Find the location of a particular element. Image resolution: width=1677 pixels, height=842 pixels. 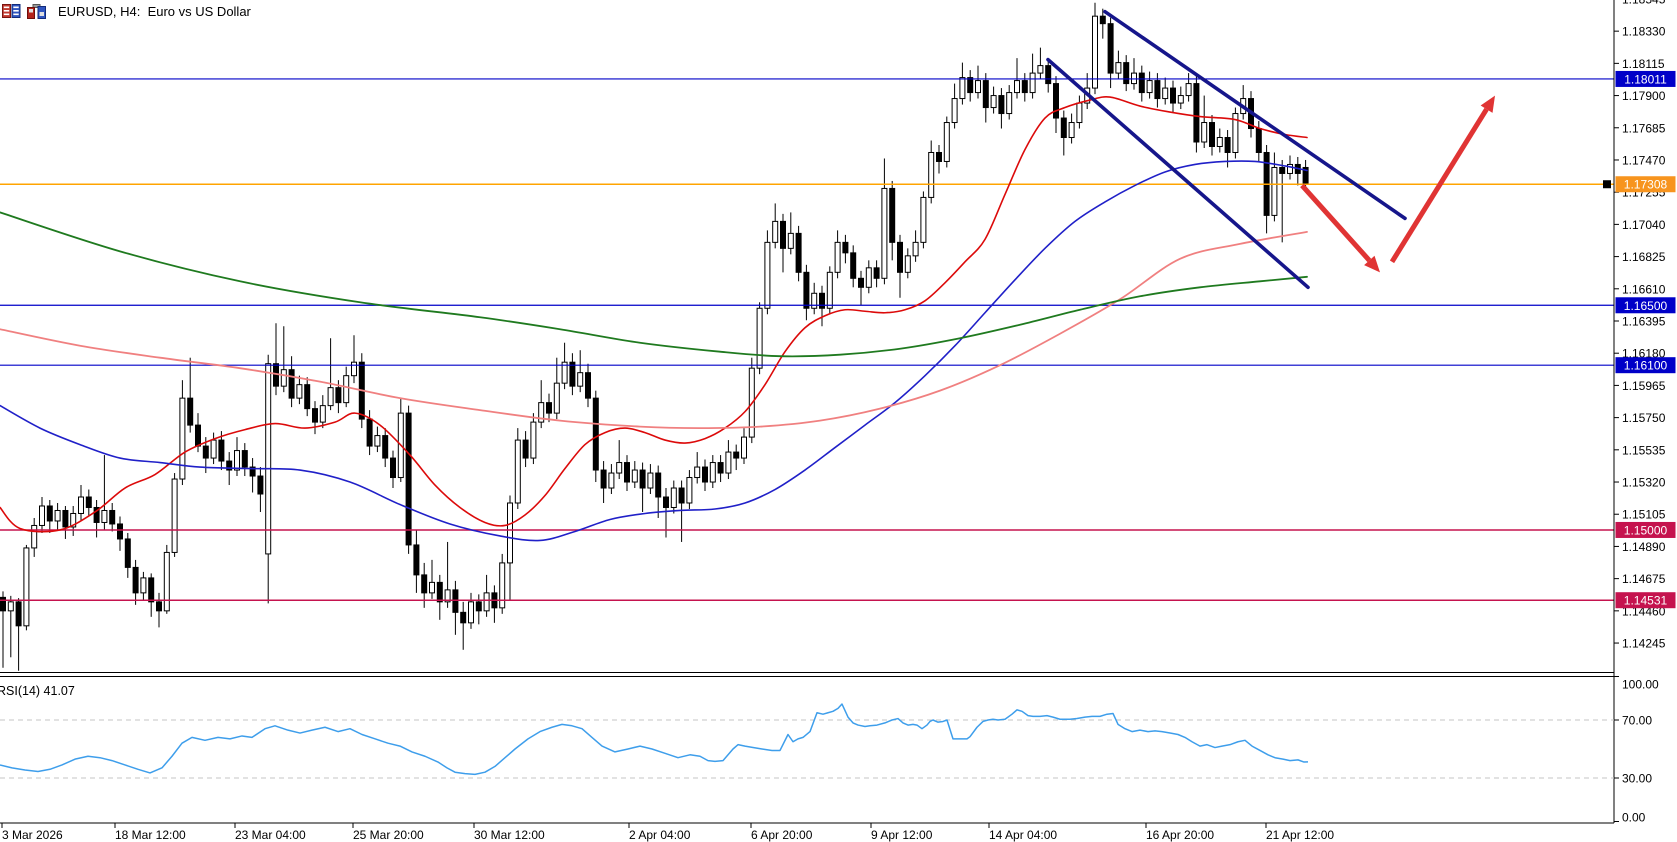

price-tick-label: 1.17040 is located at coordinates (1644, 225).